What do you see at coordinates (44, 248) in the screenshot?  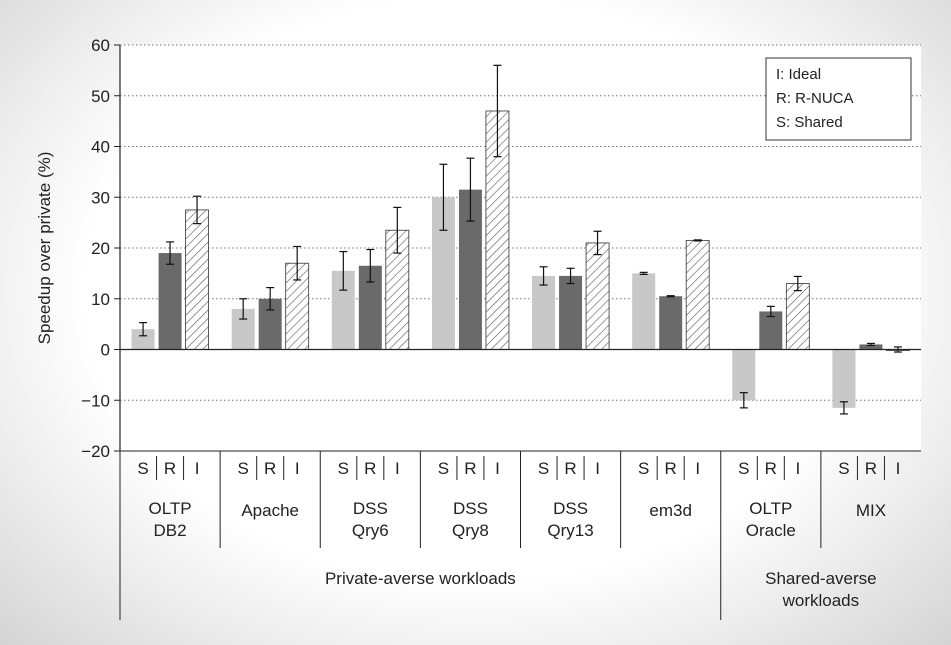 I see `y-axis-label: Speedup over private (%)` at bounding box center [44, 248].